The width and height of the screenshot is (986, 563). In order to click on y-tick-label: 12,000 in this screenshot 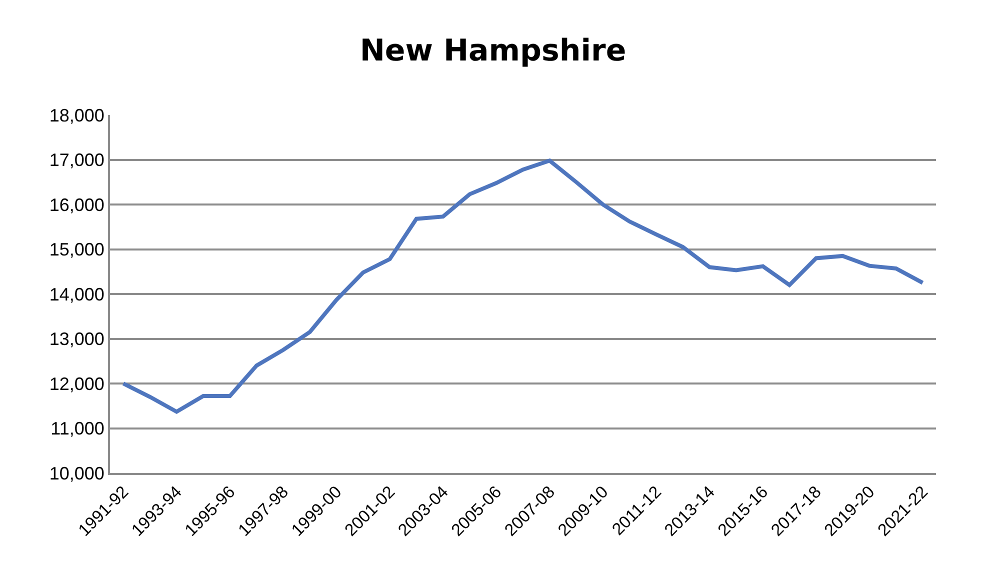, I will do `click(76, 384)`.